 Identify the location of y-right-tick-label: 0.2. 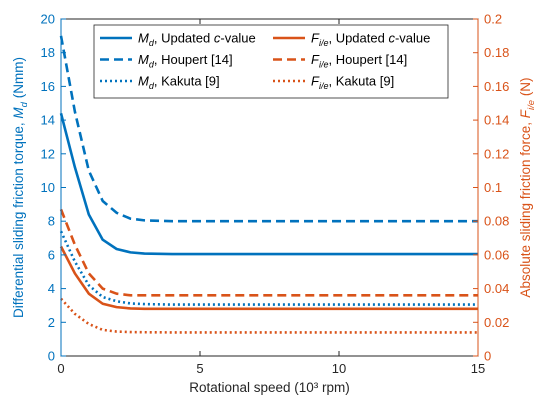
(493, 19).